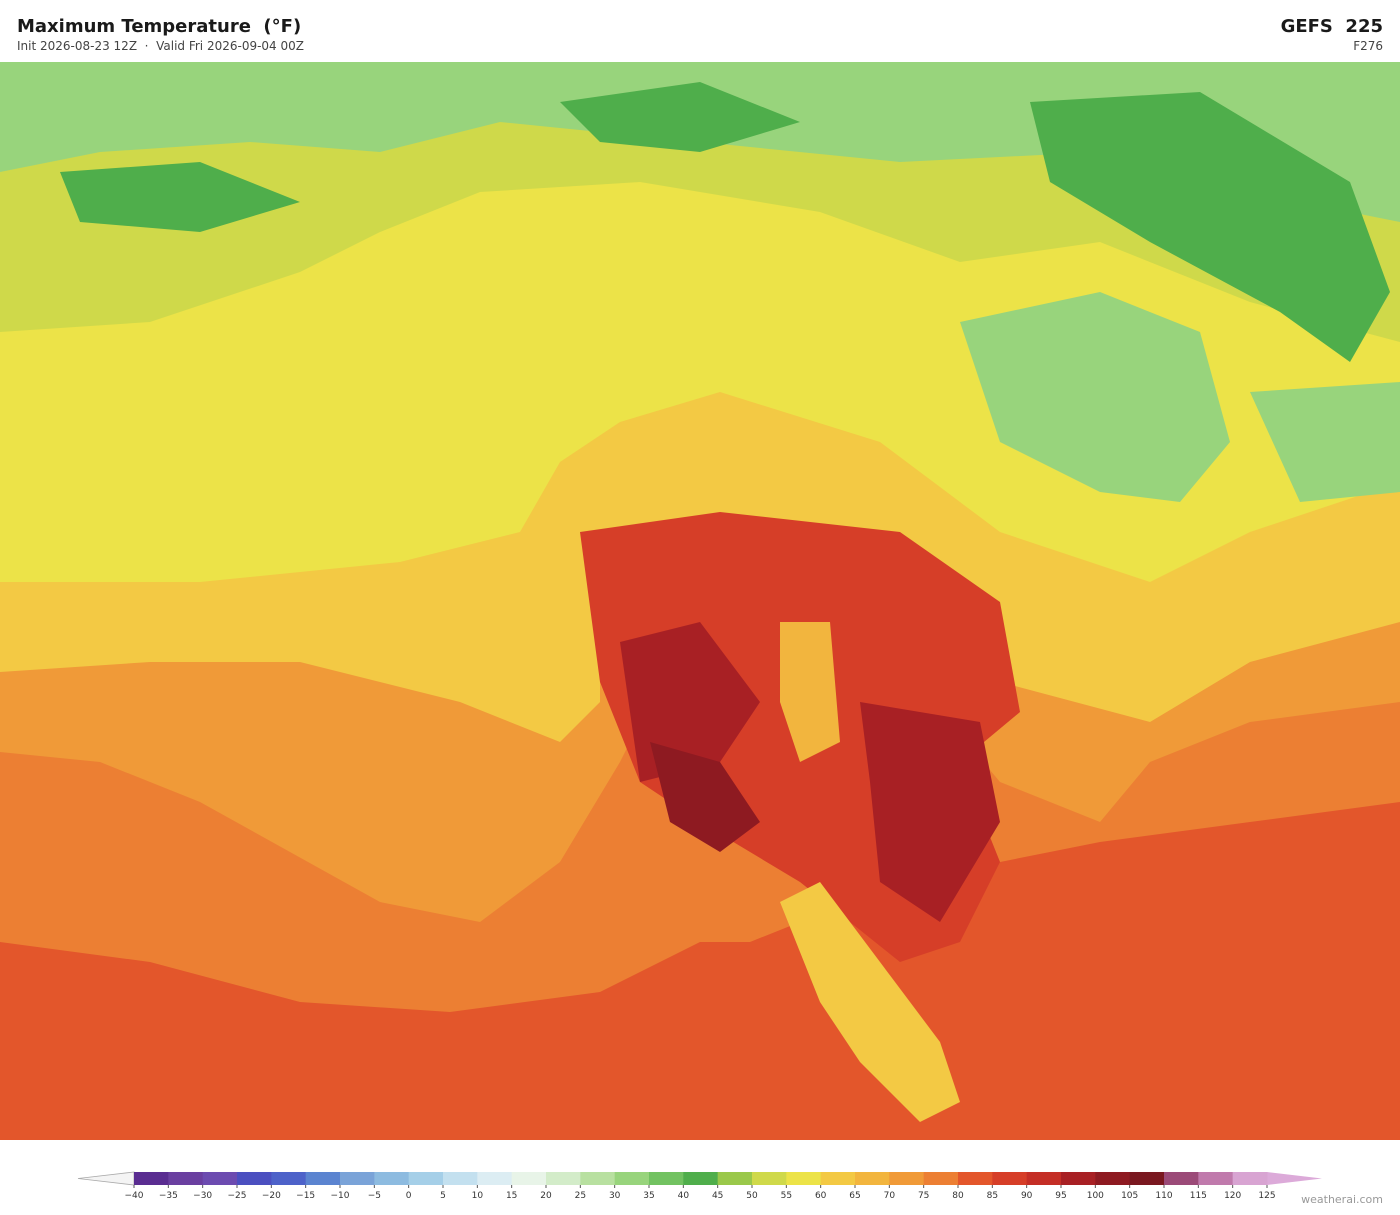 This screenshot has width=1400, height=1215. What do you see at coordinates (237, 1196) in the screenshot?
I see `colorbar-tick-label: −25` at bounding box center [237, 1196].